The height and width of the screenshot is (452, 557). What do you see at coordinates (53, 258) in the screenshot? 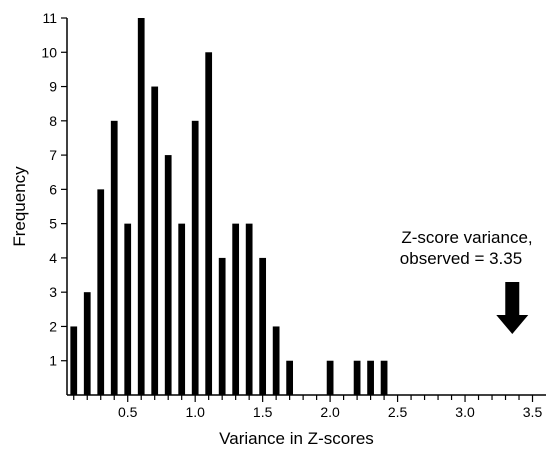
I see `y-tick-label: 4` at bounding box center [53, 258].